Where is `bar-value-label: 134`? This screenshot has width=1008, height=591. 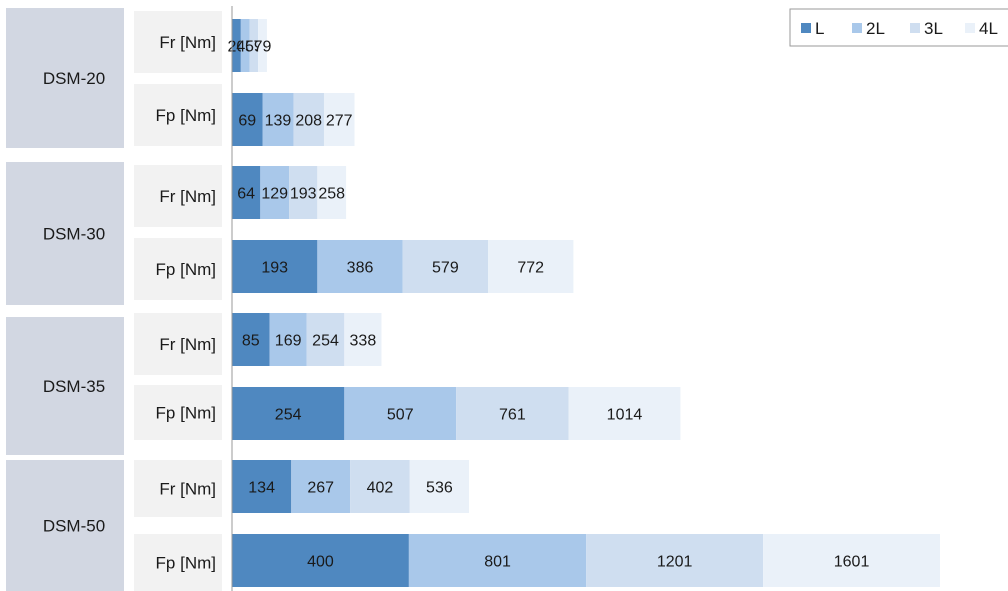 bar-value-label: 134 is located at coordinates (261, 488).